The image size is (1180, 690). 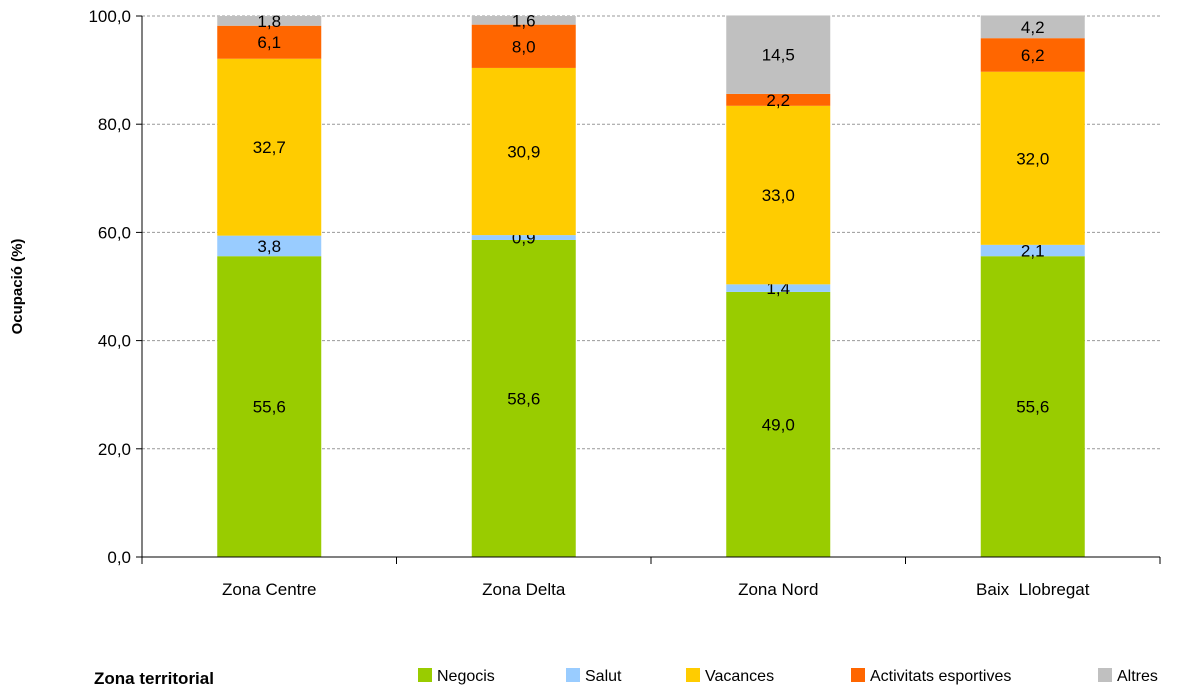 I want to click on data-label: 33,0, so click(x=778, y=195).